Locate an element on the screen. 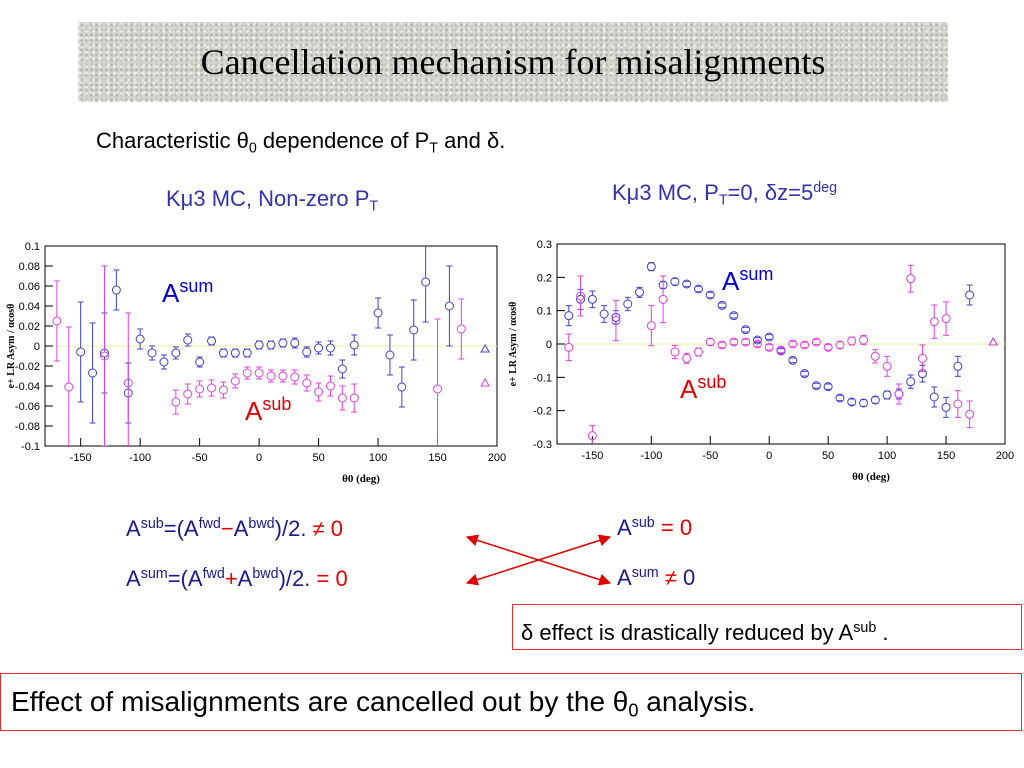 This screenshot has width=1024, height=768. text-run: T is located at coordinates (723, 200).